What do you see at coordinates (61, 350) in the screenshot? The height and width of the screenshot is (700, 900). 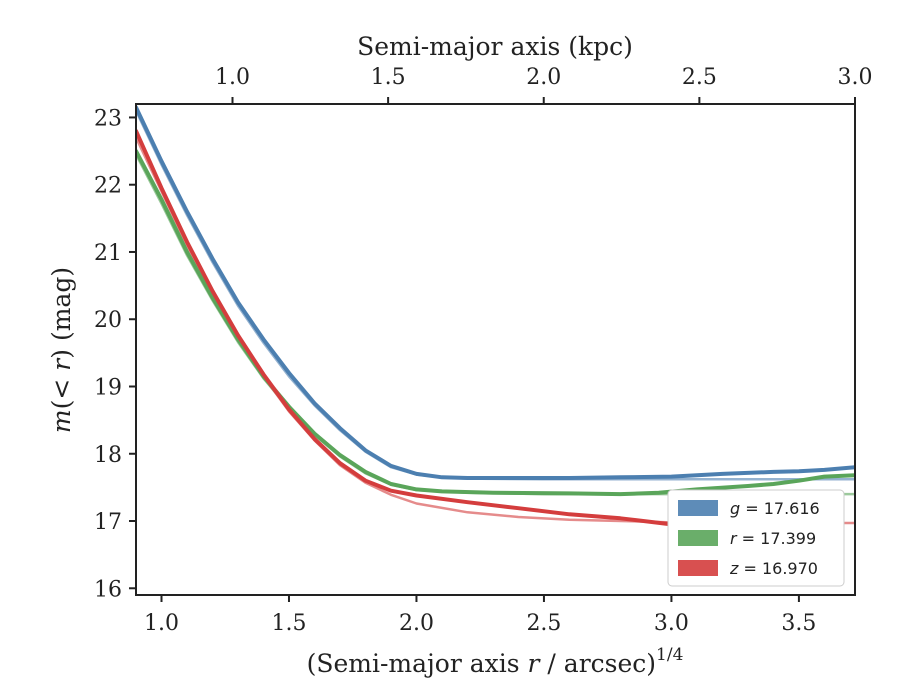 I see `y-axis-title: m(< r) (mag)` at bounding box center [61, 350].